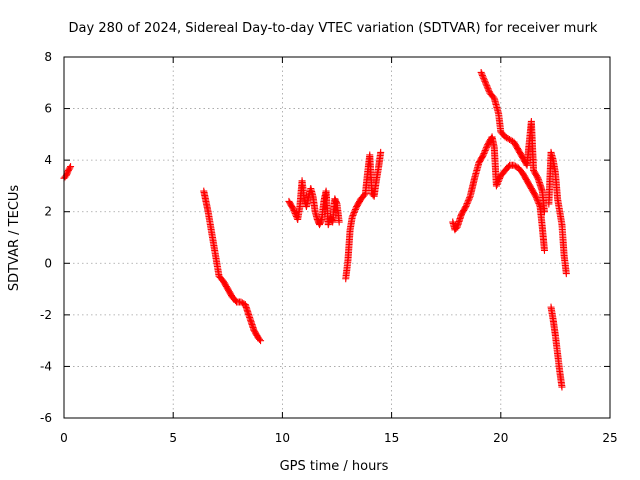  Describe the element at coordinates (48, 160) in the screenshot. I see `y-tick-label: 4` at that location.